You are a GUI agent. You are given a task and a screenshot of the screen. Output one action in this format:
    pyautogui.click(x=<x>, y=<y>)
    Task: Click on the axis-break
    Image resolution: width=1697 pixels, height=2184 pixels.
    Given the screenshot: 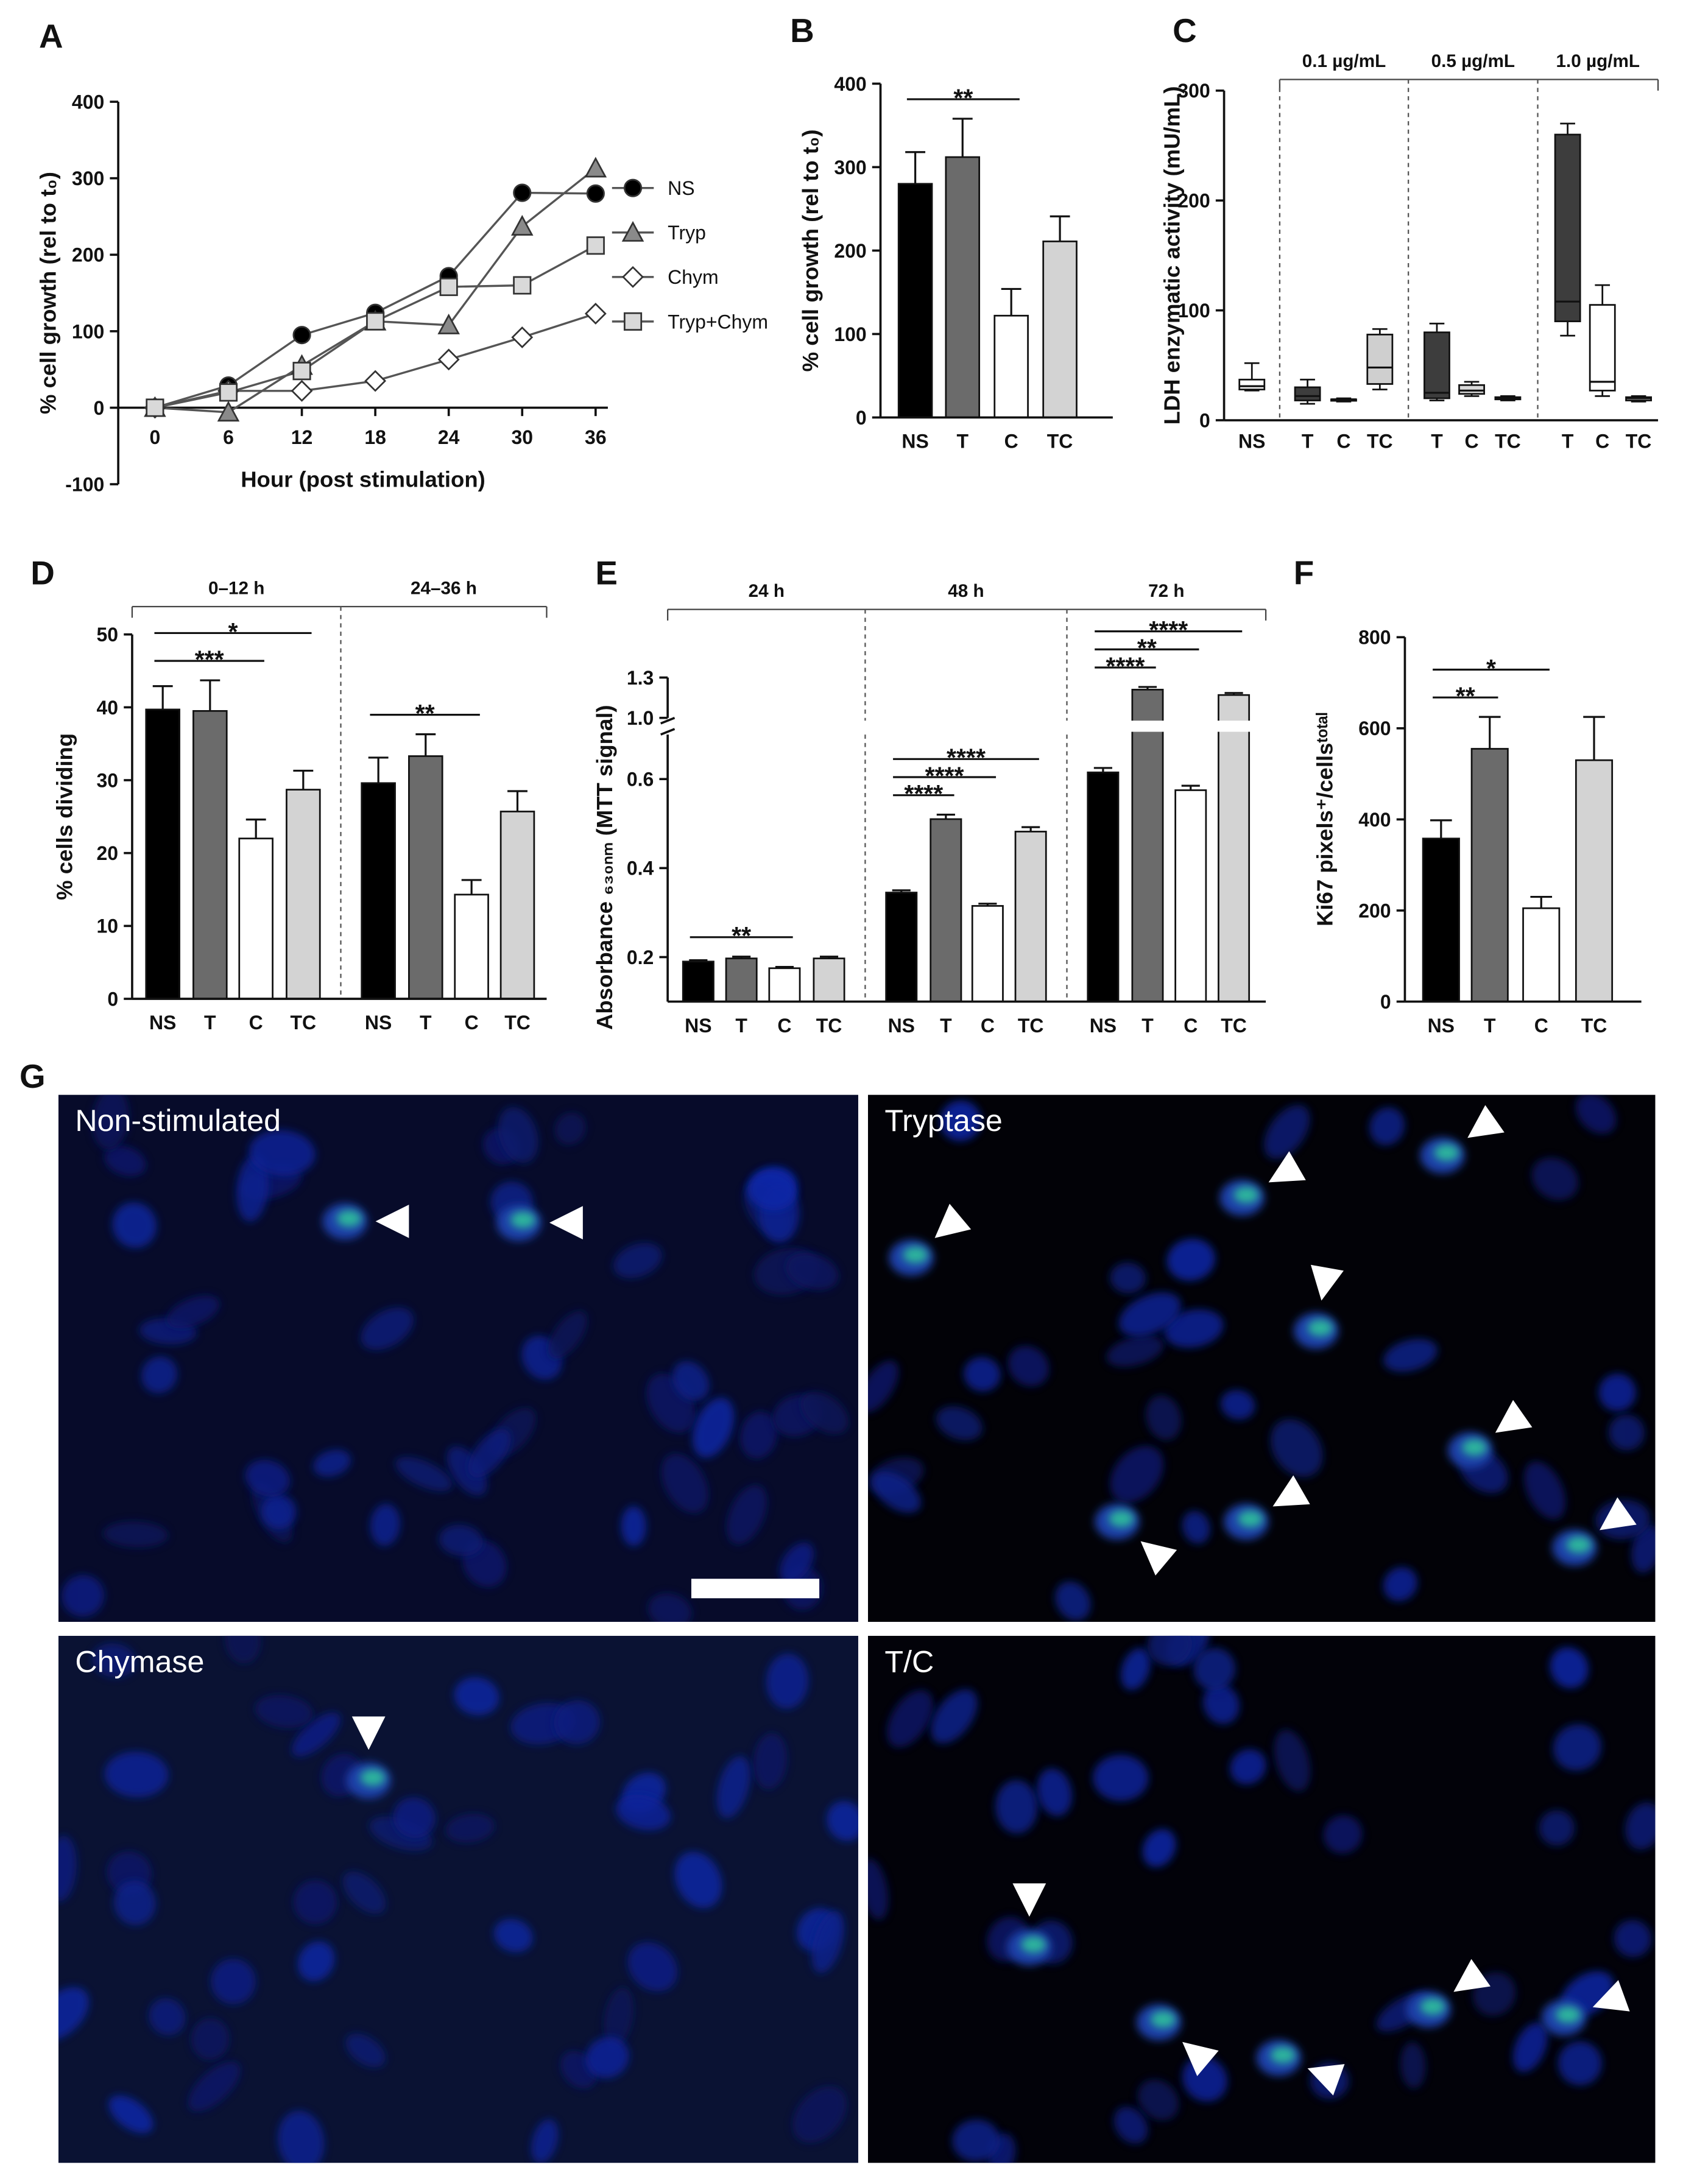 What is the action you would take?
    pyautogui.click(x=668, y=721)
    